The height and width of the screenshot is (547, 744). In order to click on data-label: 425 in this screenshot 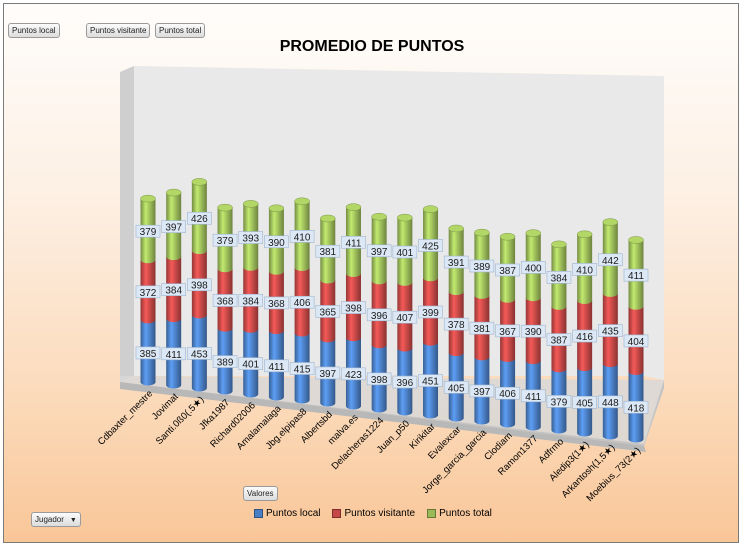, I will do `click(430, 245)`.